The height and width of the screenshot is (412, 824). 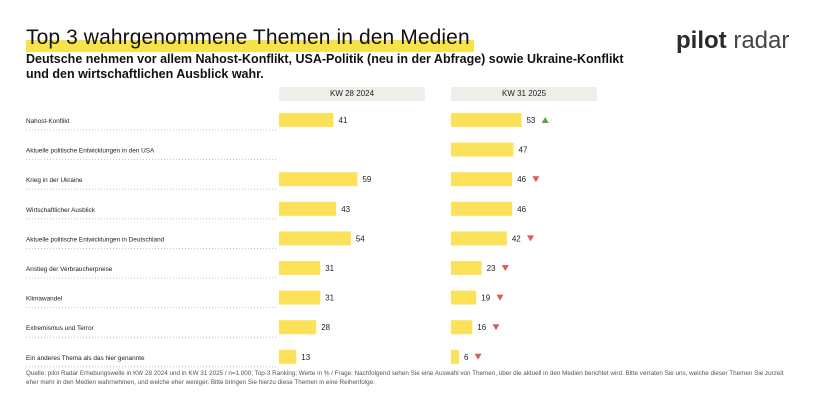 I want to click on series-header-kw28-2024: KW 28 2024, so click(x=352, y=94).